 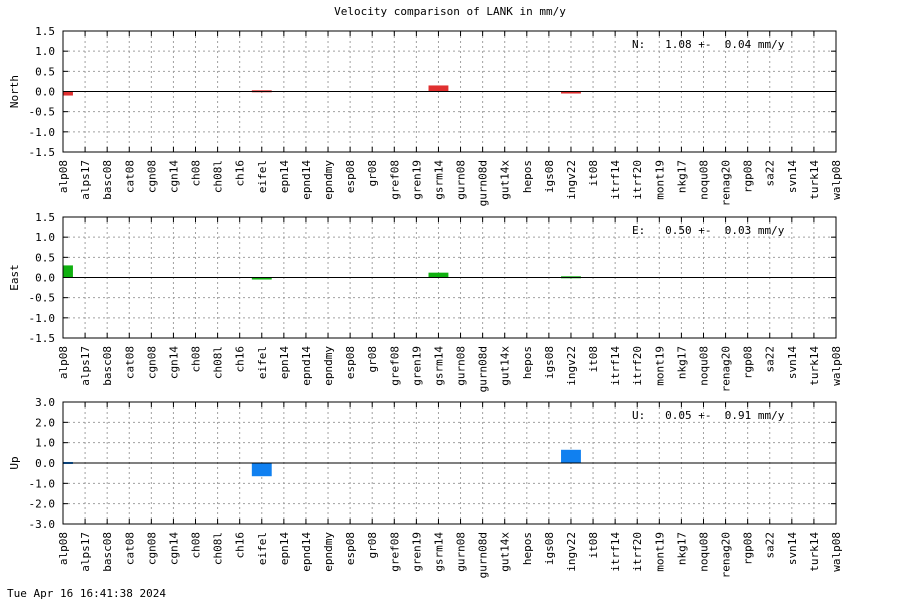 What do you see at coordinates (708, 44) in the screenshot?
I see `velocity-annotation: N: 1.08 +- 0.04 mm/y` at bounding box center [708, 44].